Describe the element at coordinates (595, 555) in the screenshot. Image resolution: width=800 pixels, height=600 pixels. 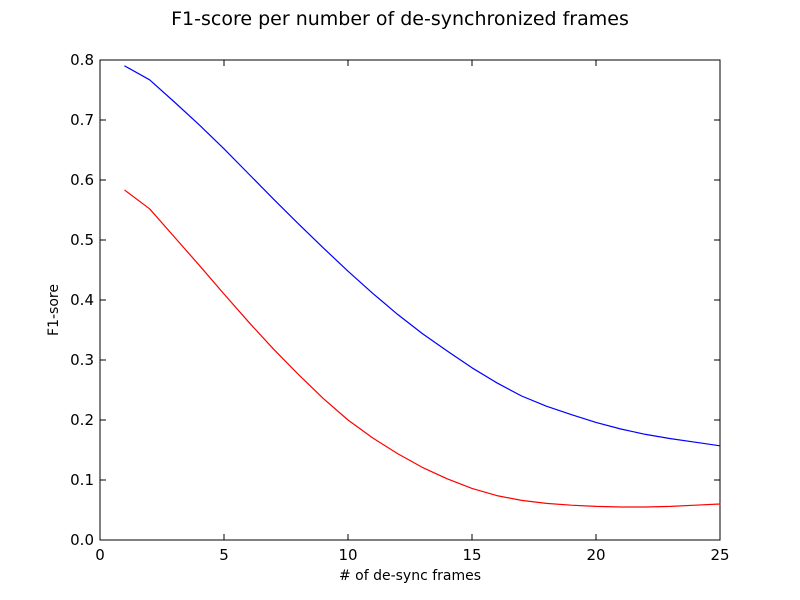
I see `x-tick-label: 20` at that location.